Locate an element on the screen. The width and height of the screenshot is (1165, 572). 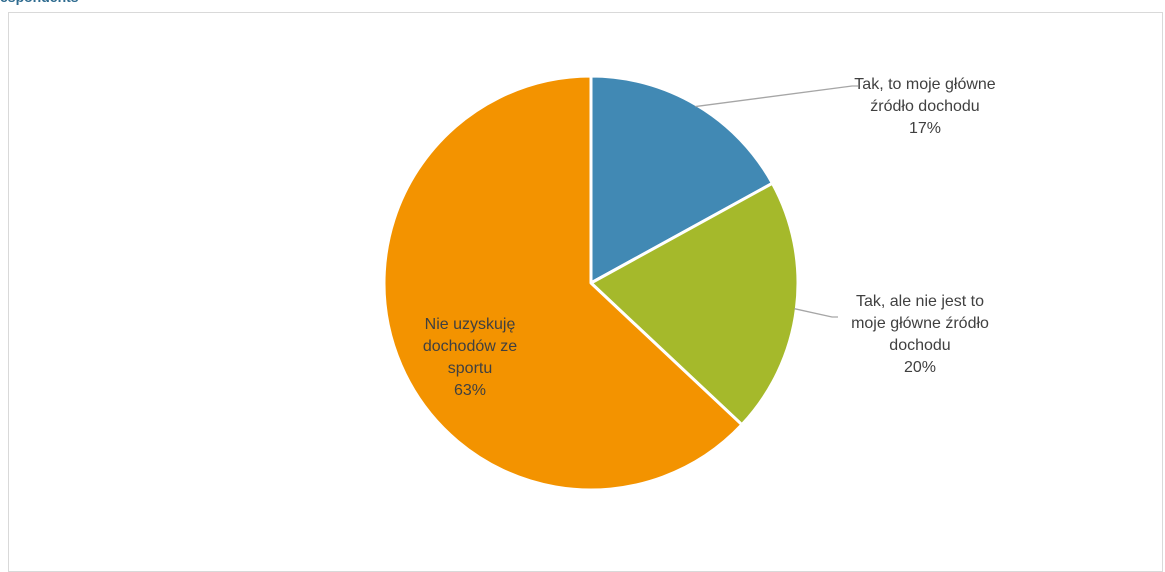
slice-label-no-income: Nie uzyskuję dochodów ze sportu 63% is located at coordinates (470, 358).